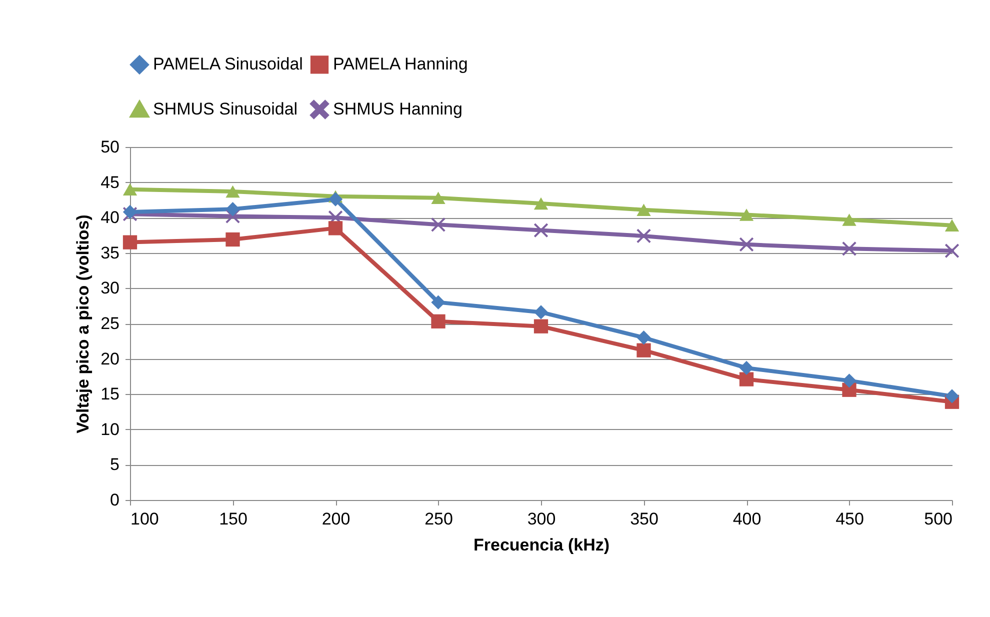  Describe the element at coordinates (110, 182) in the screenshot. I see `y-tick-label: 45` at that location.